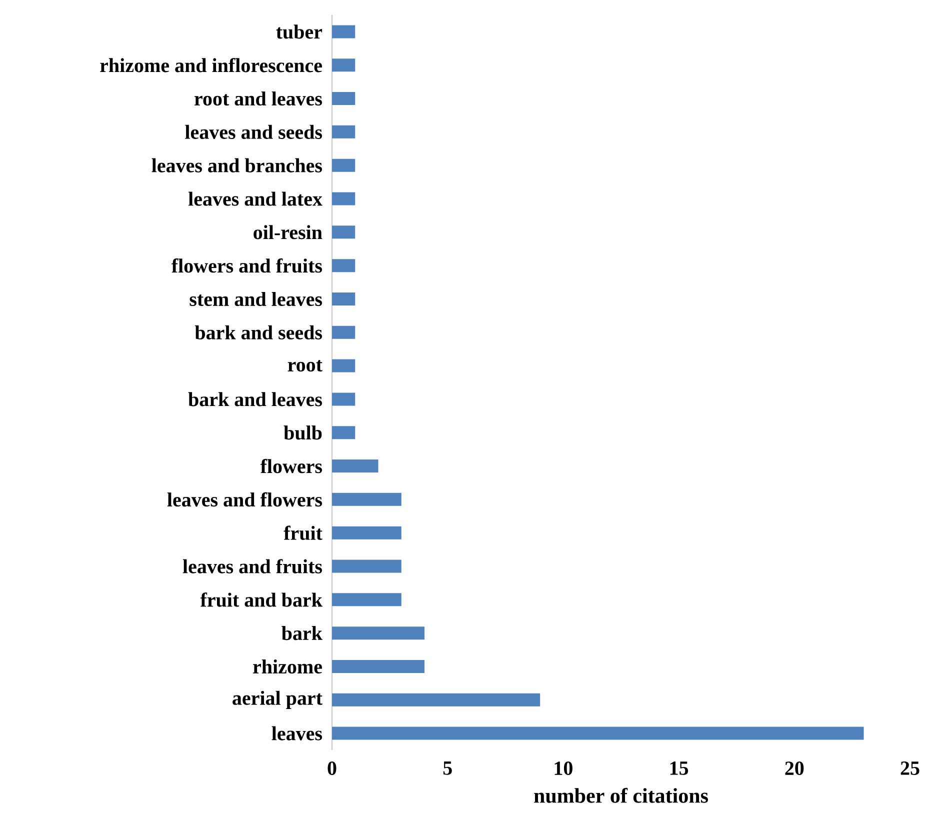 Image resolution: width=928 pixels, height=829 pixels. What do you see at coordinates (332, 769) in the screenshot?
I see `x-tick-label: 0` at bounding box center [332, 769].